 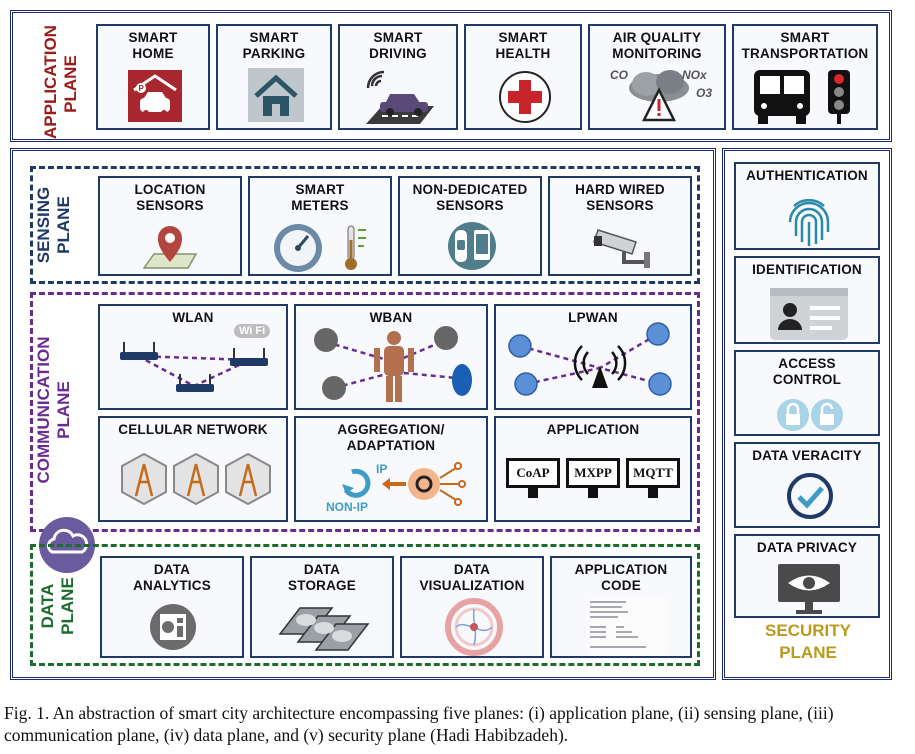 I want to click on sensing-plane-title: SENSING PLANE, so click(x=53, y=225).